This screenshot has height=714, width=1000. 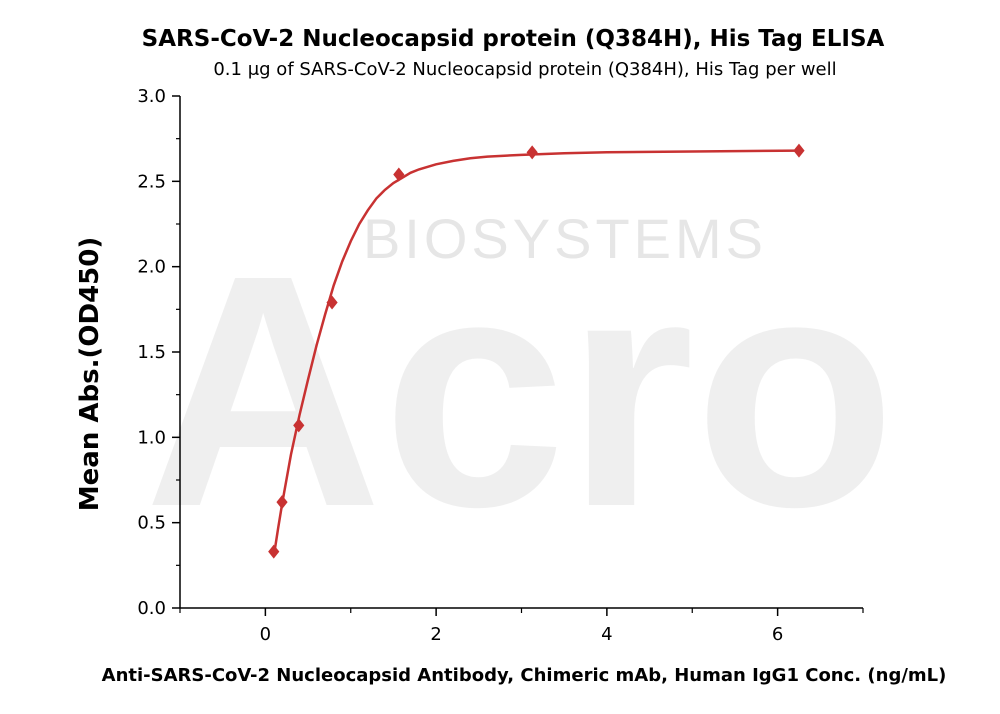 I want to click on y-tick-label: 0.5, so click(x=151, y=523).